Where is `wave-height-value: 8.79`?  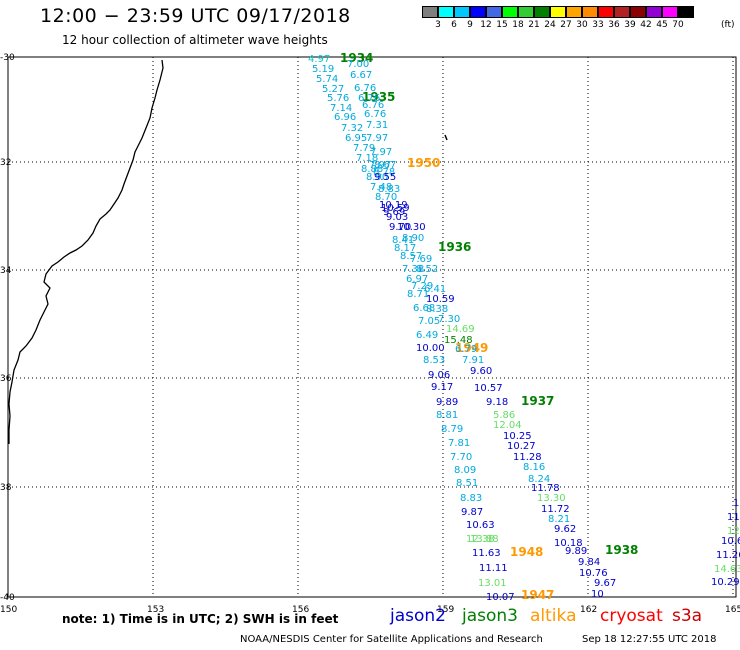 wave-height-value: 8.79 is located at coordinates (452, 429).